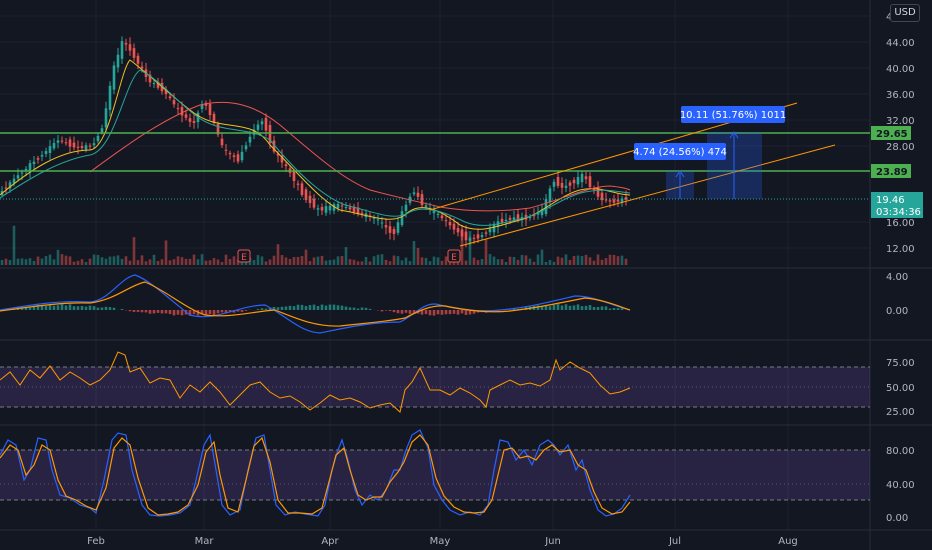  What do you see at coordinates (900, 363) in the screenshot?
I see `svg-text: 75.00` at bounding box center [900, 363].